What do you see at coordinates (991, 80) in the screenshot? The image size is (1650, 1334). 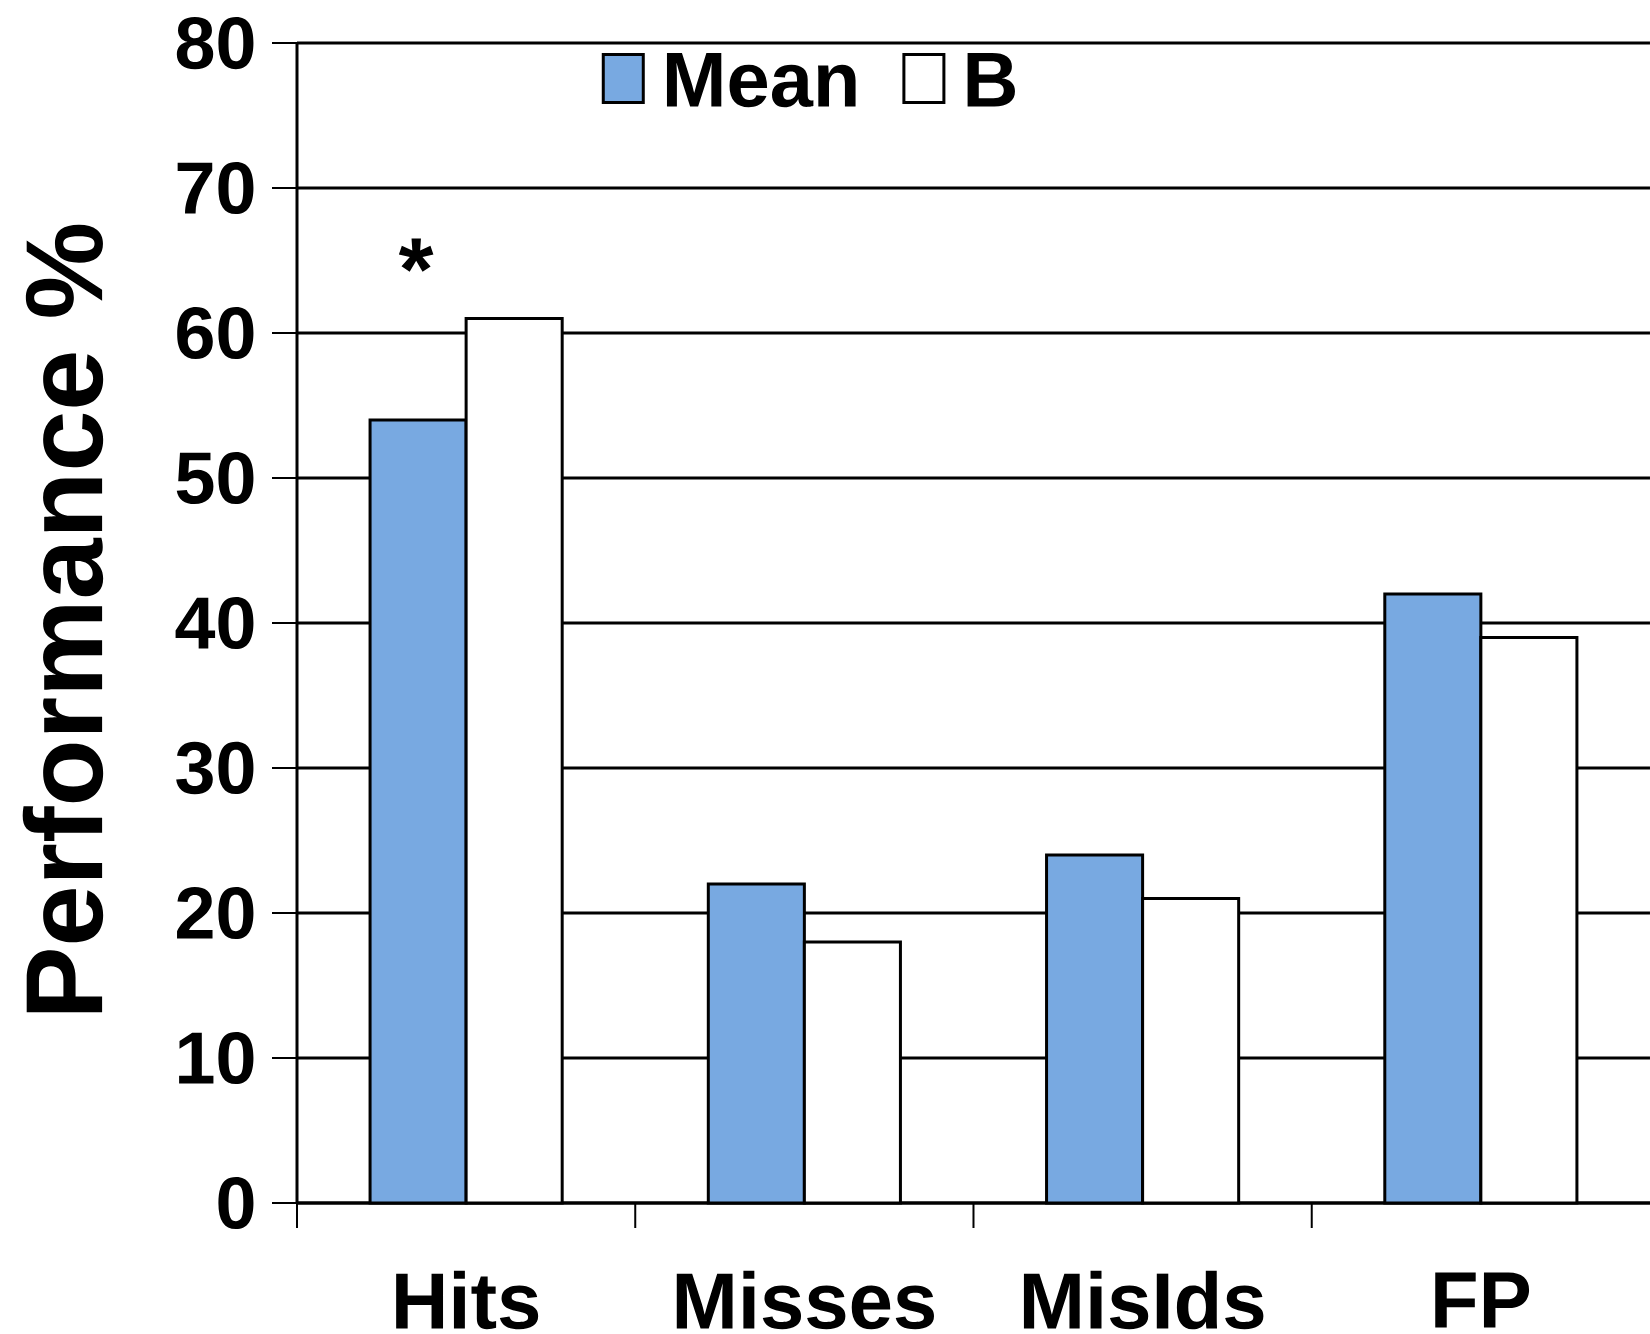 I see `legend-label: B` at bounding box center [991, 80].